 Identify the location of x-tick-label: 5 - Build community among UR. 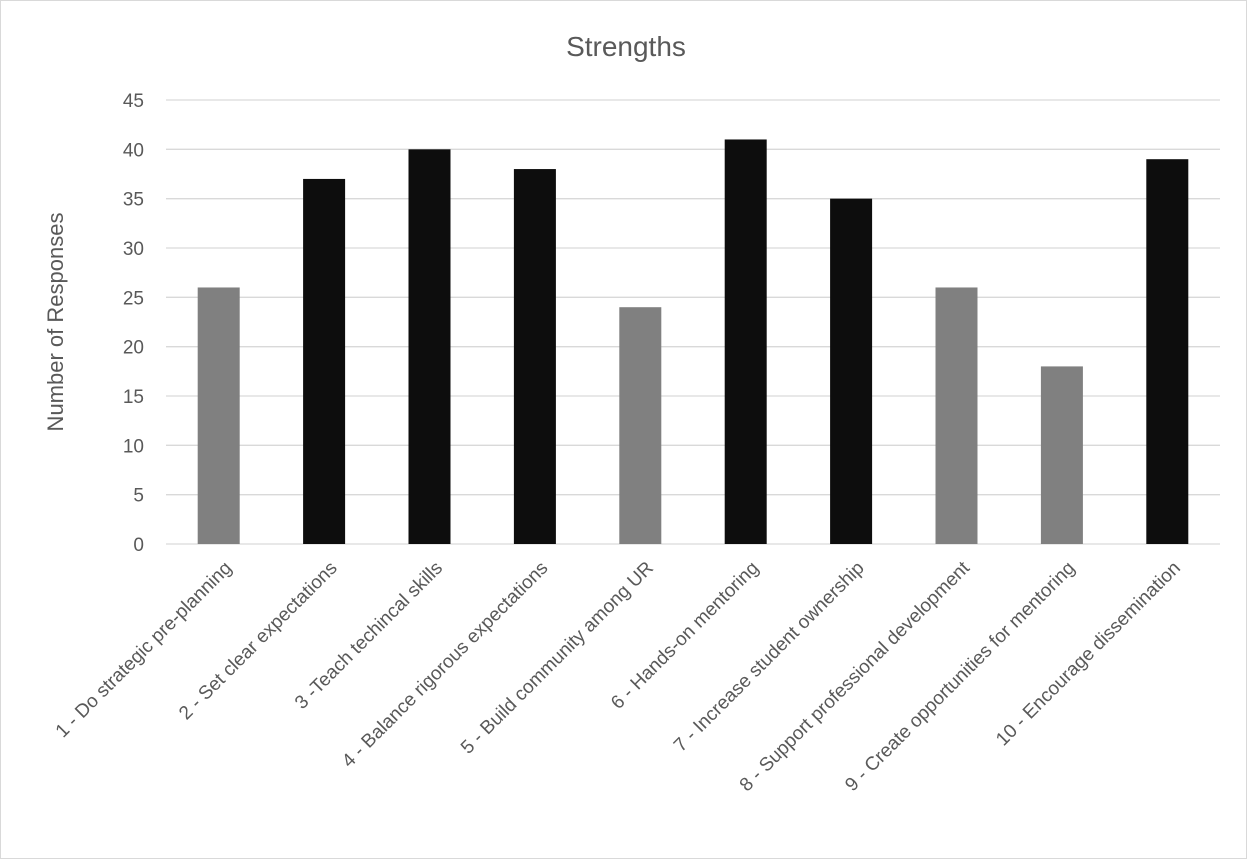
(557, 658).